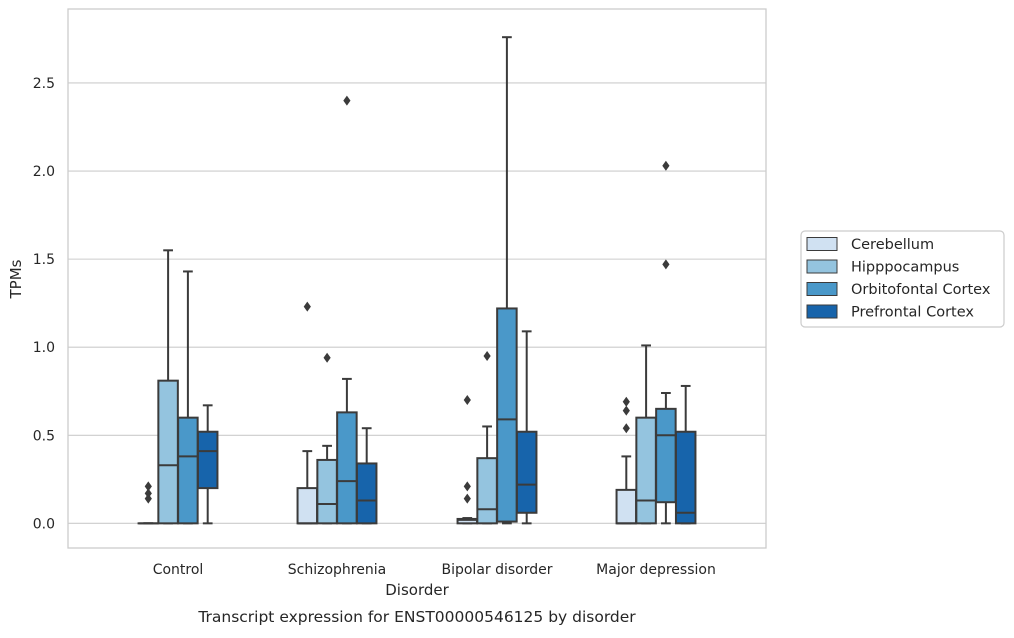  Describe the element at coordinates (892, 245) in the screenshot. I see `legend-label: Cerebellum` at that location.